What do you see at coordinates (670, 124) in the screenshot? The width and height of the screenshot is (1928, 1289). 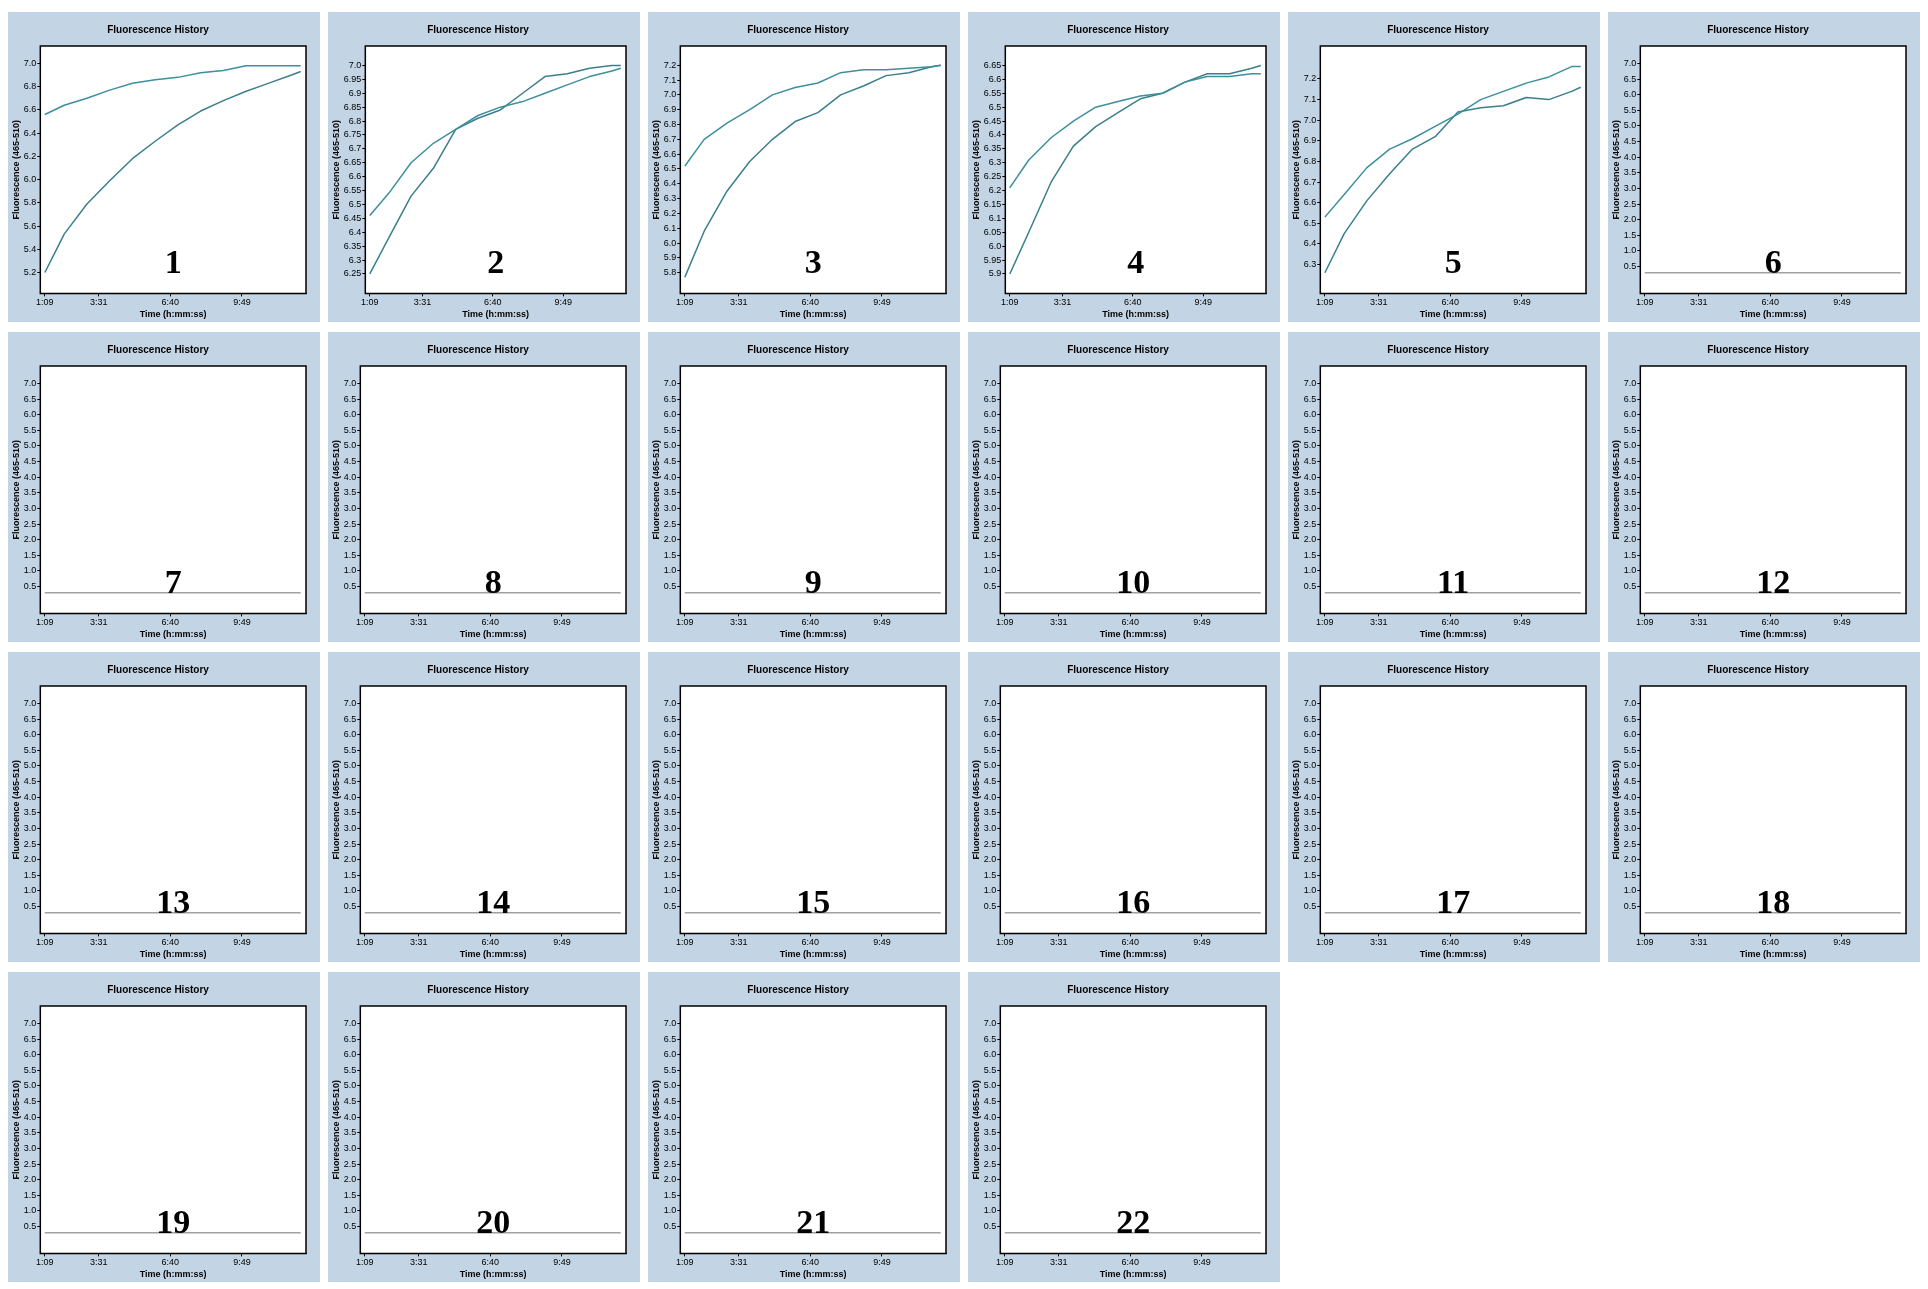 I see `y-tick-label: 6.8` at bounding box center [670, 124].